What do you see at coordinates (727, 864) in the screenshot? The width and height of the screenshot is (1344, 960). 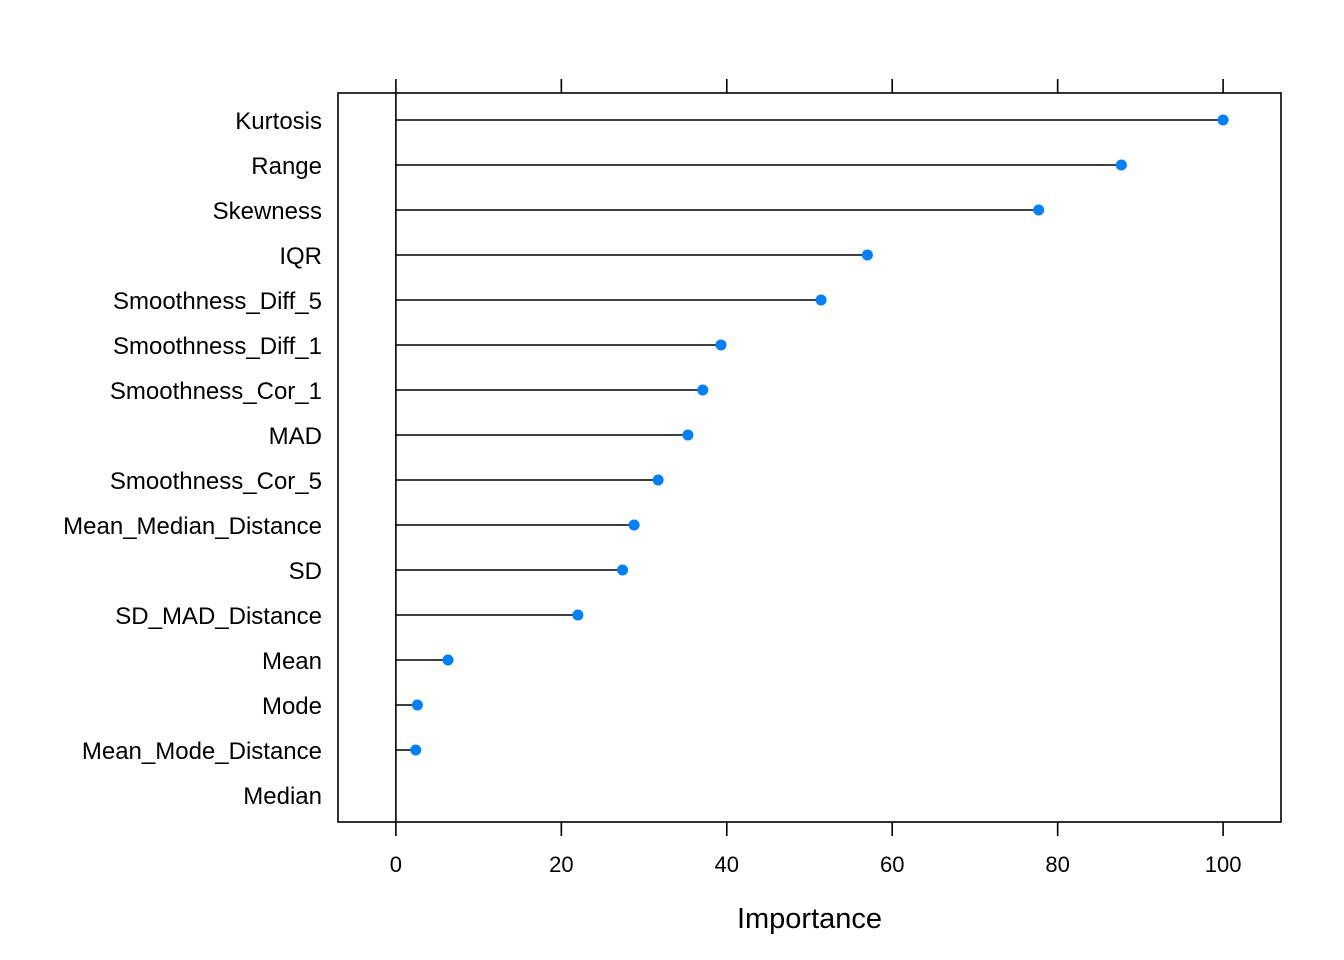 I see `x-tick-label: 40` at bounding box center [727, 864].